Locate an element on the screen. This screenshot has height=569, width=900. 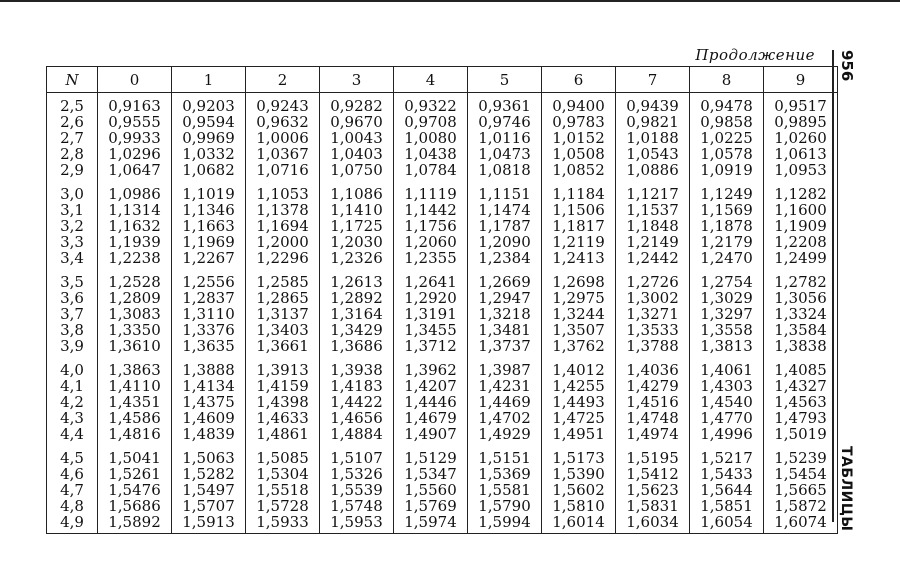
table-cell: 1,1217 is located at coordinates (652, 191).